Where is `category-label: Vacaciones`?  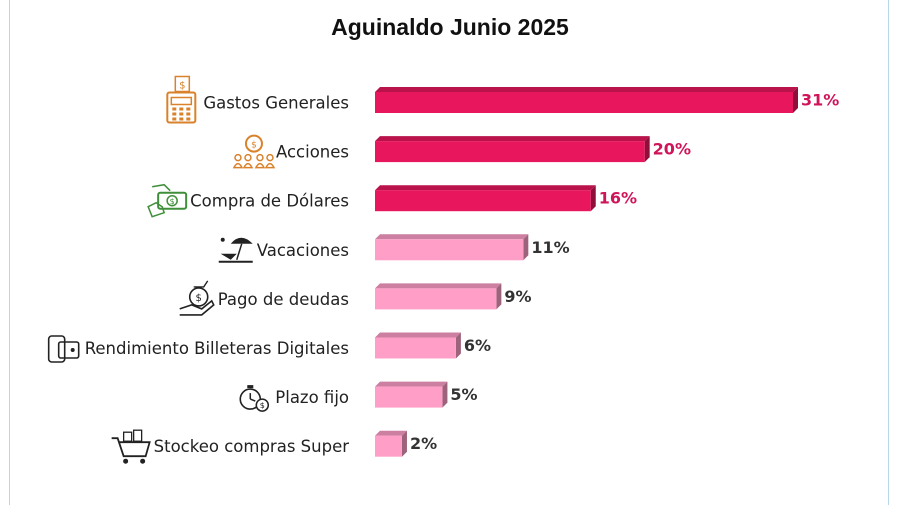 category-label: Vacaciones is located at coordinates (303, 250).